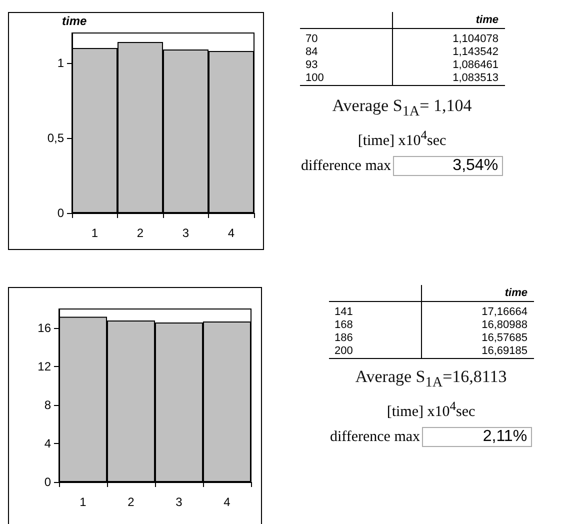  Describe the element at coordinates (74, 21) in the screenshot. I see `y-axis-title: time` at that location.